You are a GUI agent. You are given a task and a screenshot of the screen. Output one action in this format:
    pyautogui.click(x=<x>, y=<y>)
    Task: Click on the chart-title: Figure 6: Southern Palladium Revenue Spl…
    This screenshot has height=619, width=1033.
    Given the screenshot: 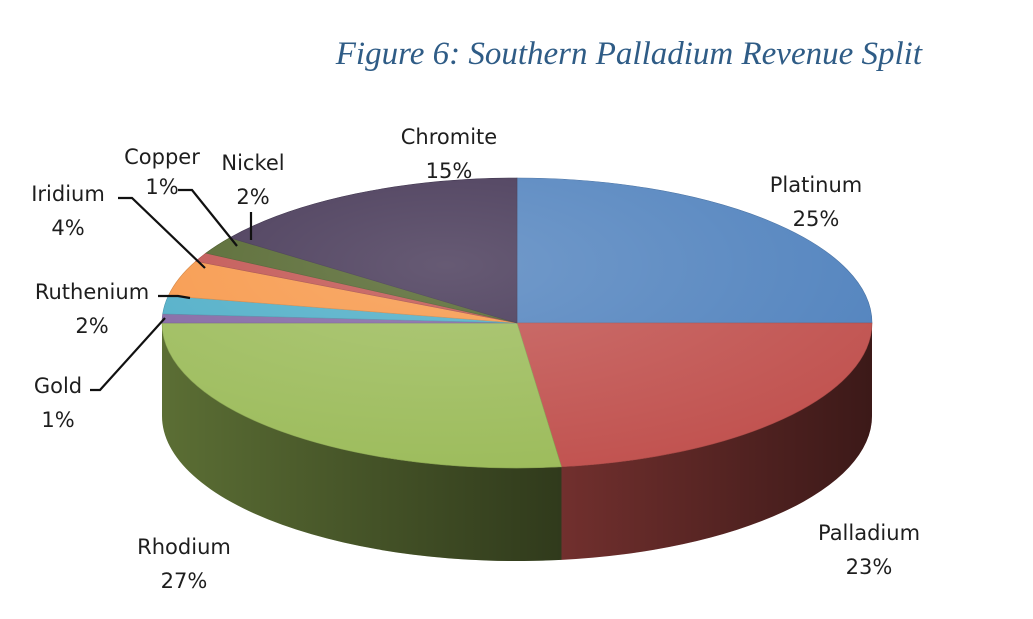 What is the action you would take?
    pyautogui.click(x=628, y=54)
    